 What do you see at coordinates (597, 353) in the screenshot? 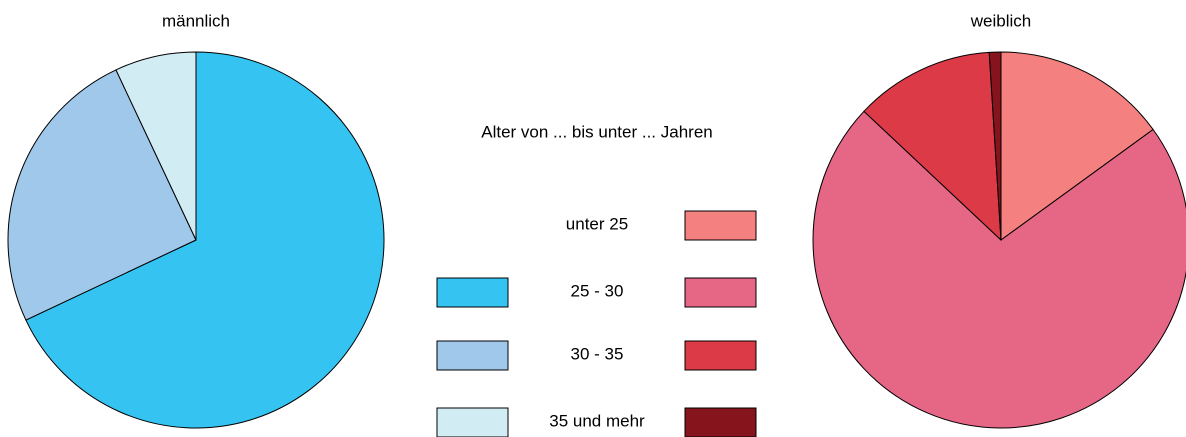
I see `legend-label: 30 - 35` at bounding box center [597, 353].